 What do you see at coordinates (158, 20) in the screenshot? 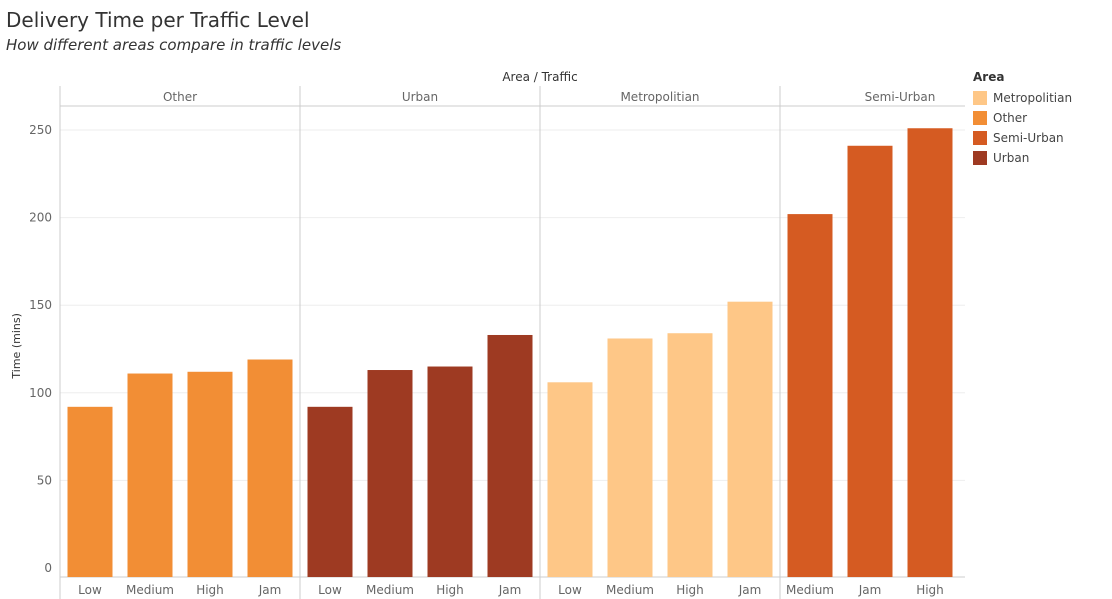
I see `chart-title: Delivery Time per Traffic Level` at bounding box center [158, 20].